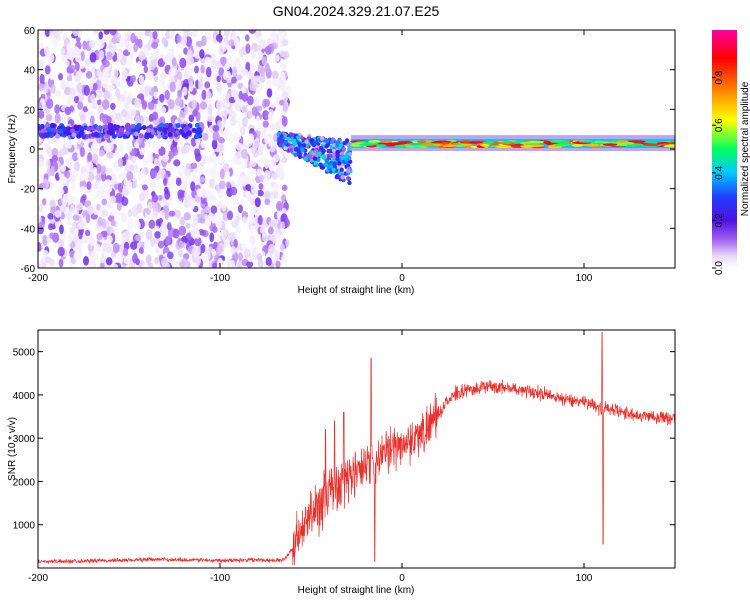 The image size is (750, 605). I want to click on snr-x-tick-label: -100, so click(220, 578).